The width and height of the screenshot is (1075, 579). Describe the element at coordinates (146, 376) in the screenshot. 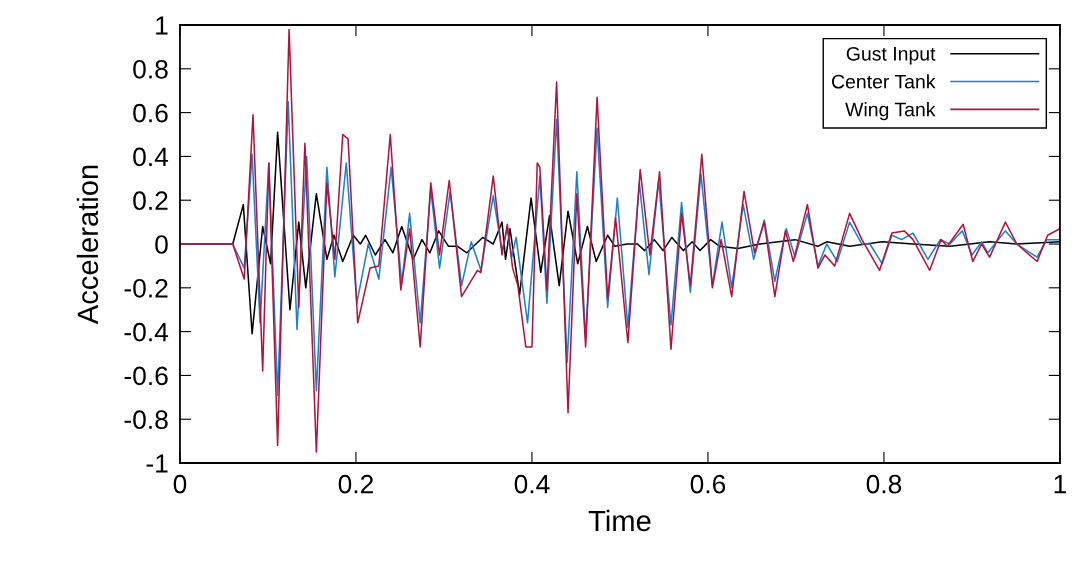

I see `y-tick-label: -0.6` at that location.